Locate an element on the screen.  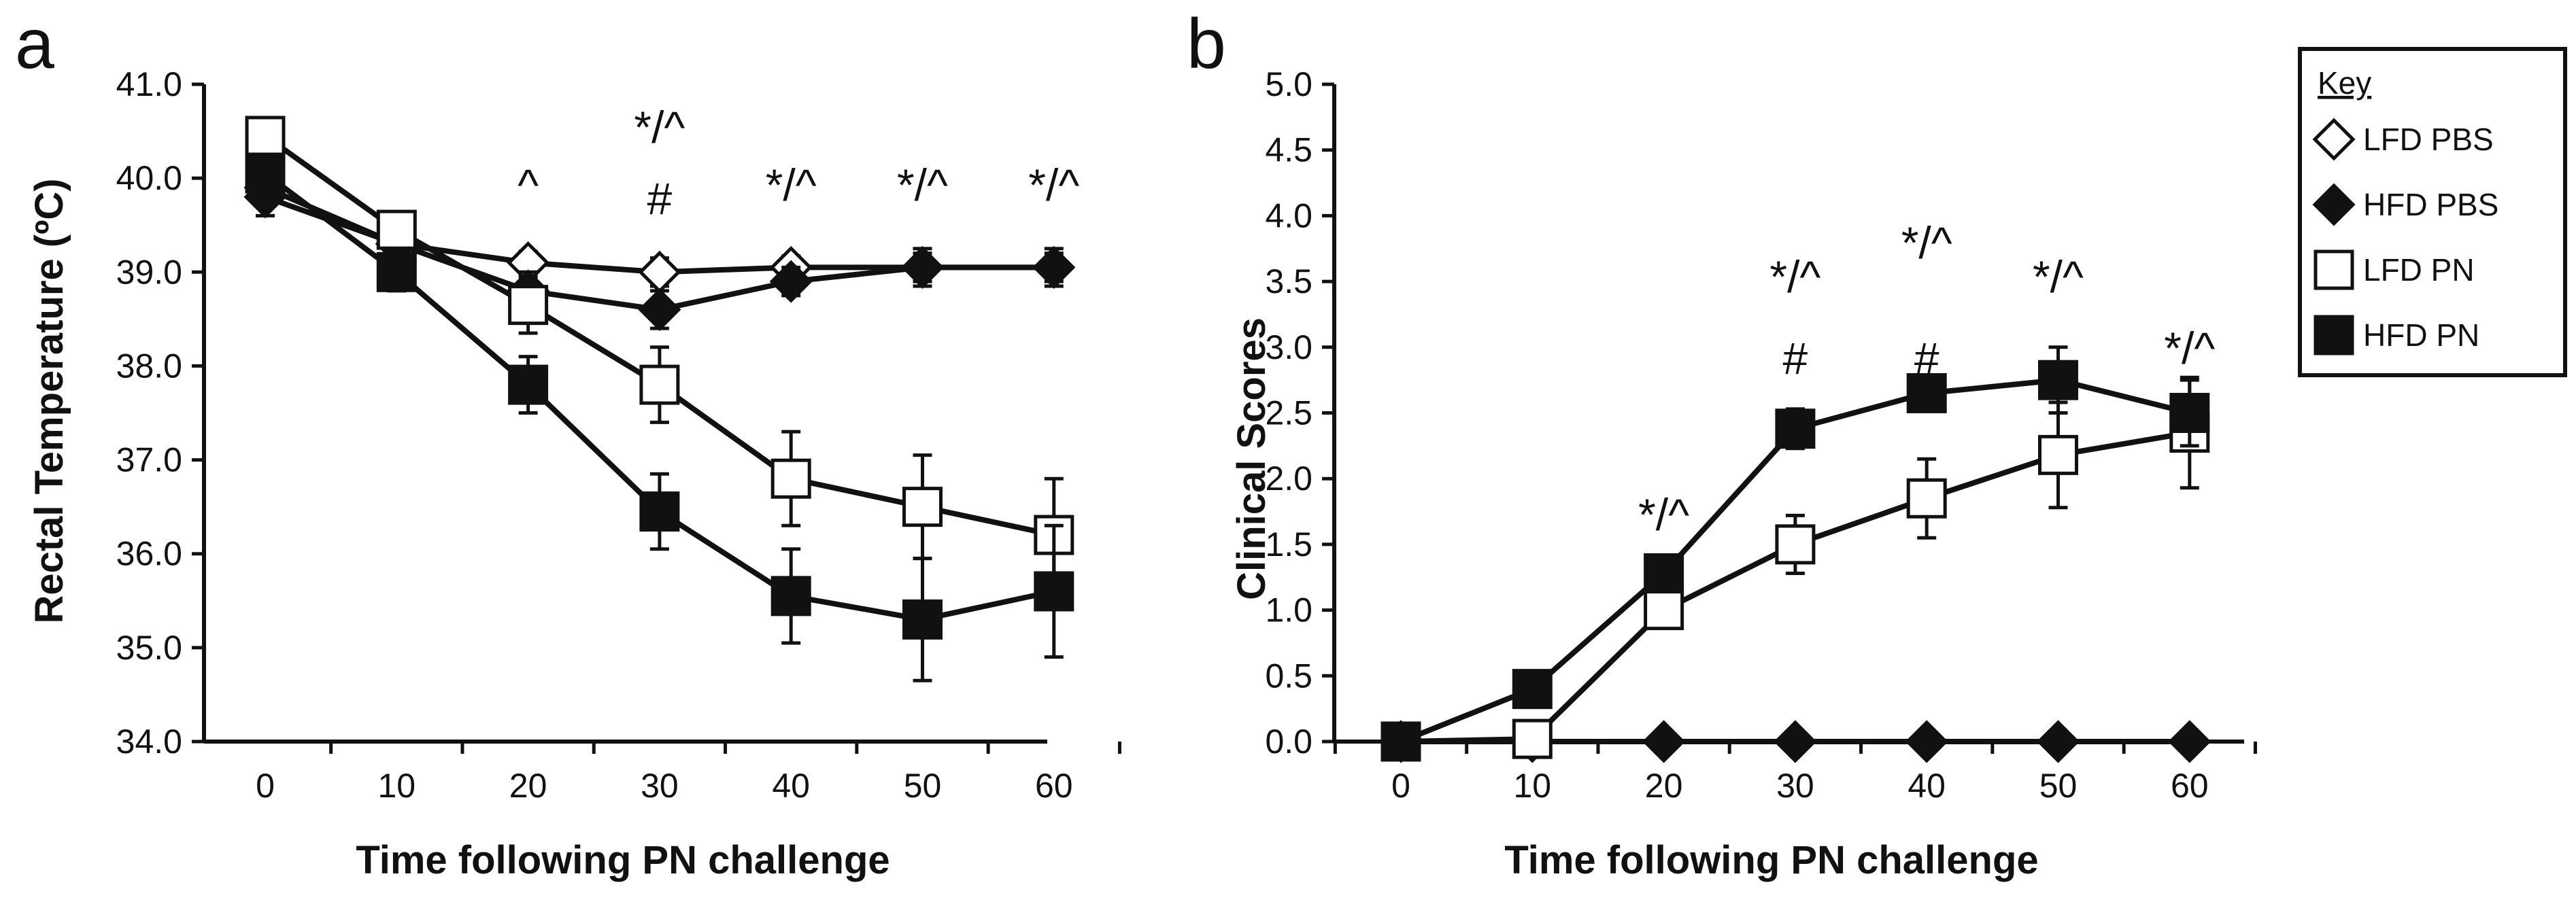
y-tick-label: 2.0 is located at coordinates (1288, 478).